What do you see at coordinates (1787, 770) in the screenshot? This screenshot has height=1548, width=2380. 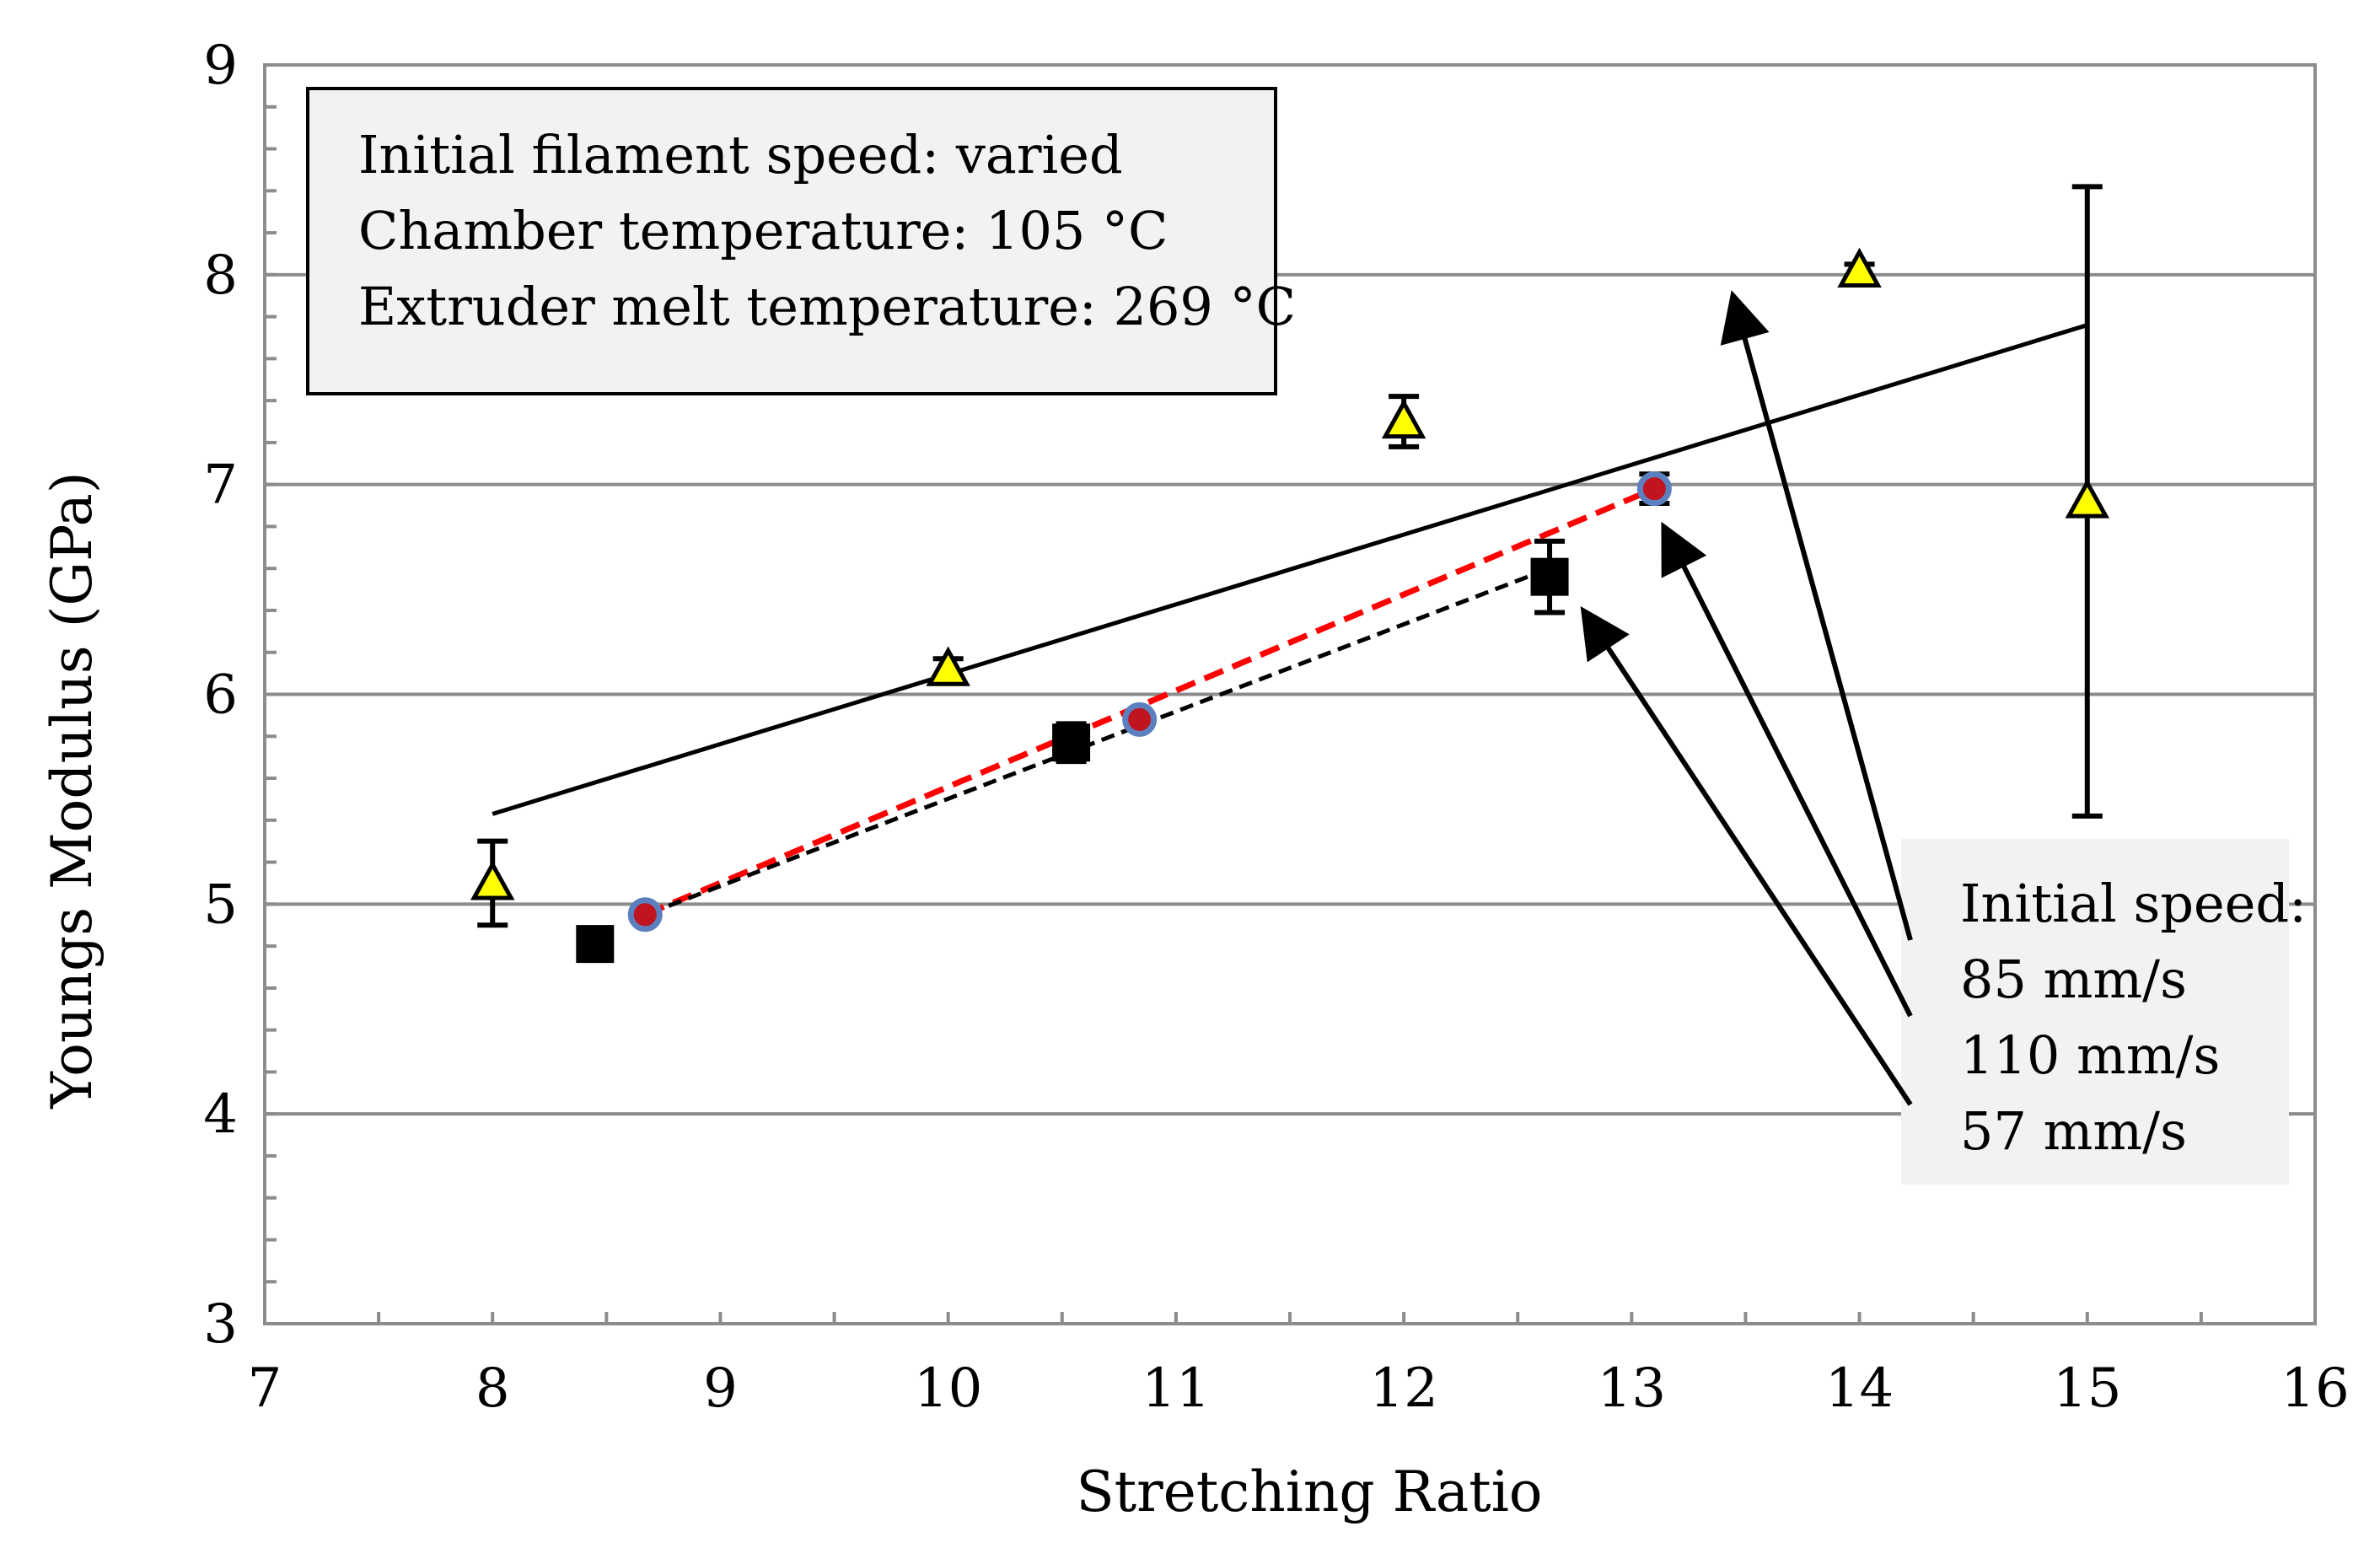 I see `legend-arrow-110-mm-s` at bounding box center [1787, 770].